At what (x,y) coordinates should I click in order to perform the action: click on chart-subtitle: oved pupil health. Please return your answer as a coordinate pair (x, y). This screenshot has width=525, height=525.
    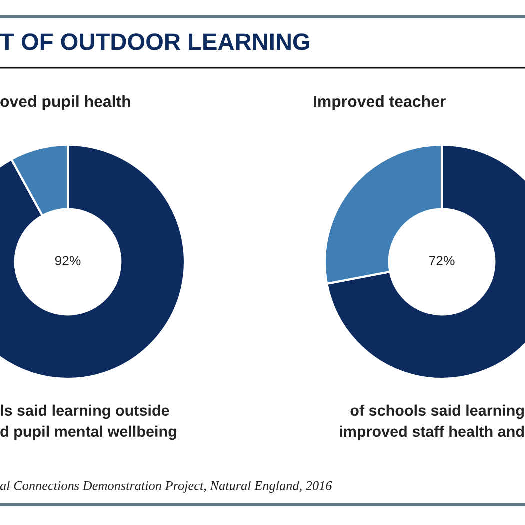
    Looking at the image, I should click on (65, 103).